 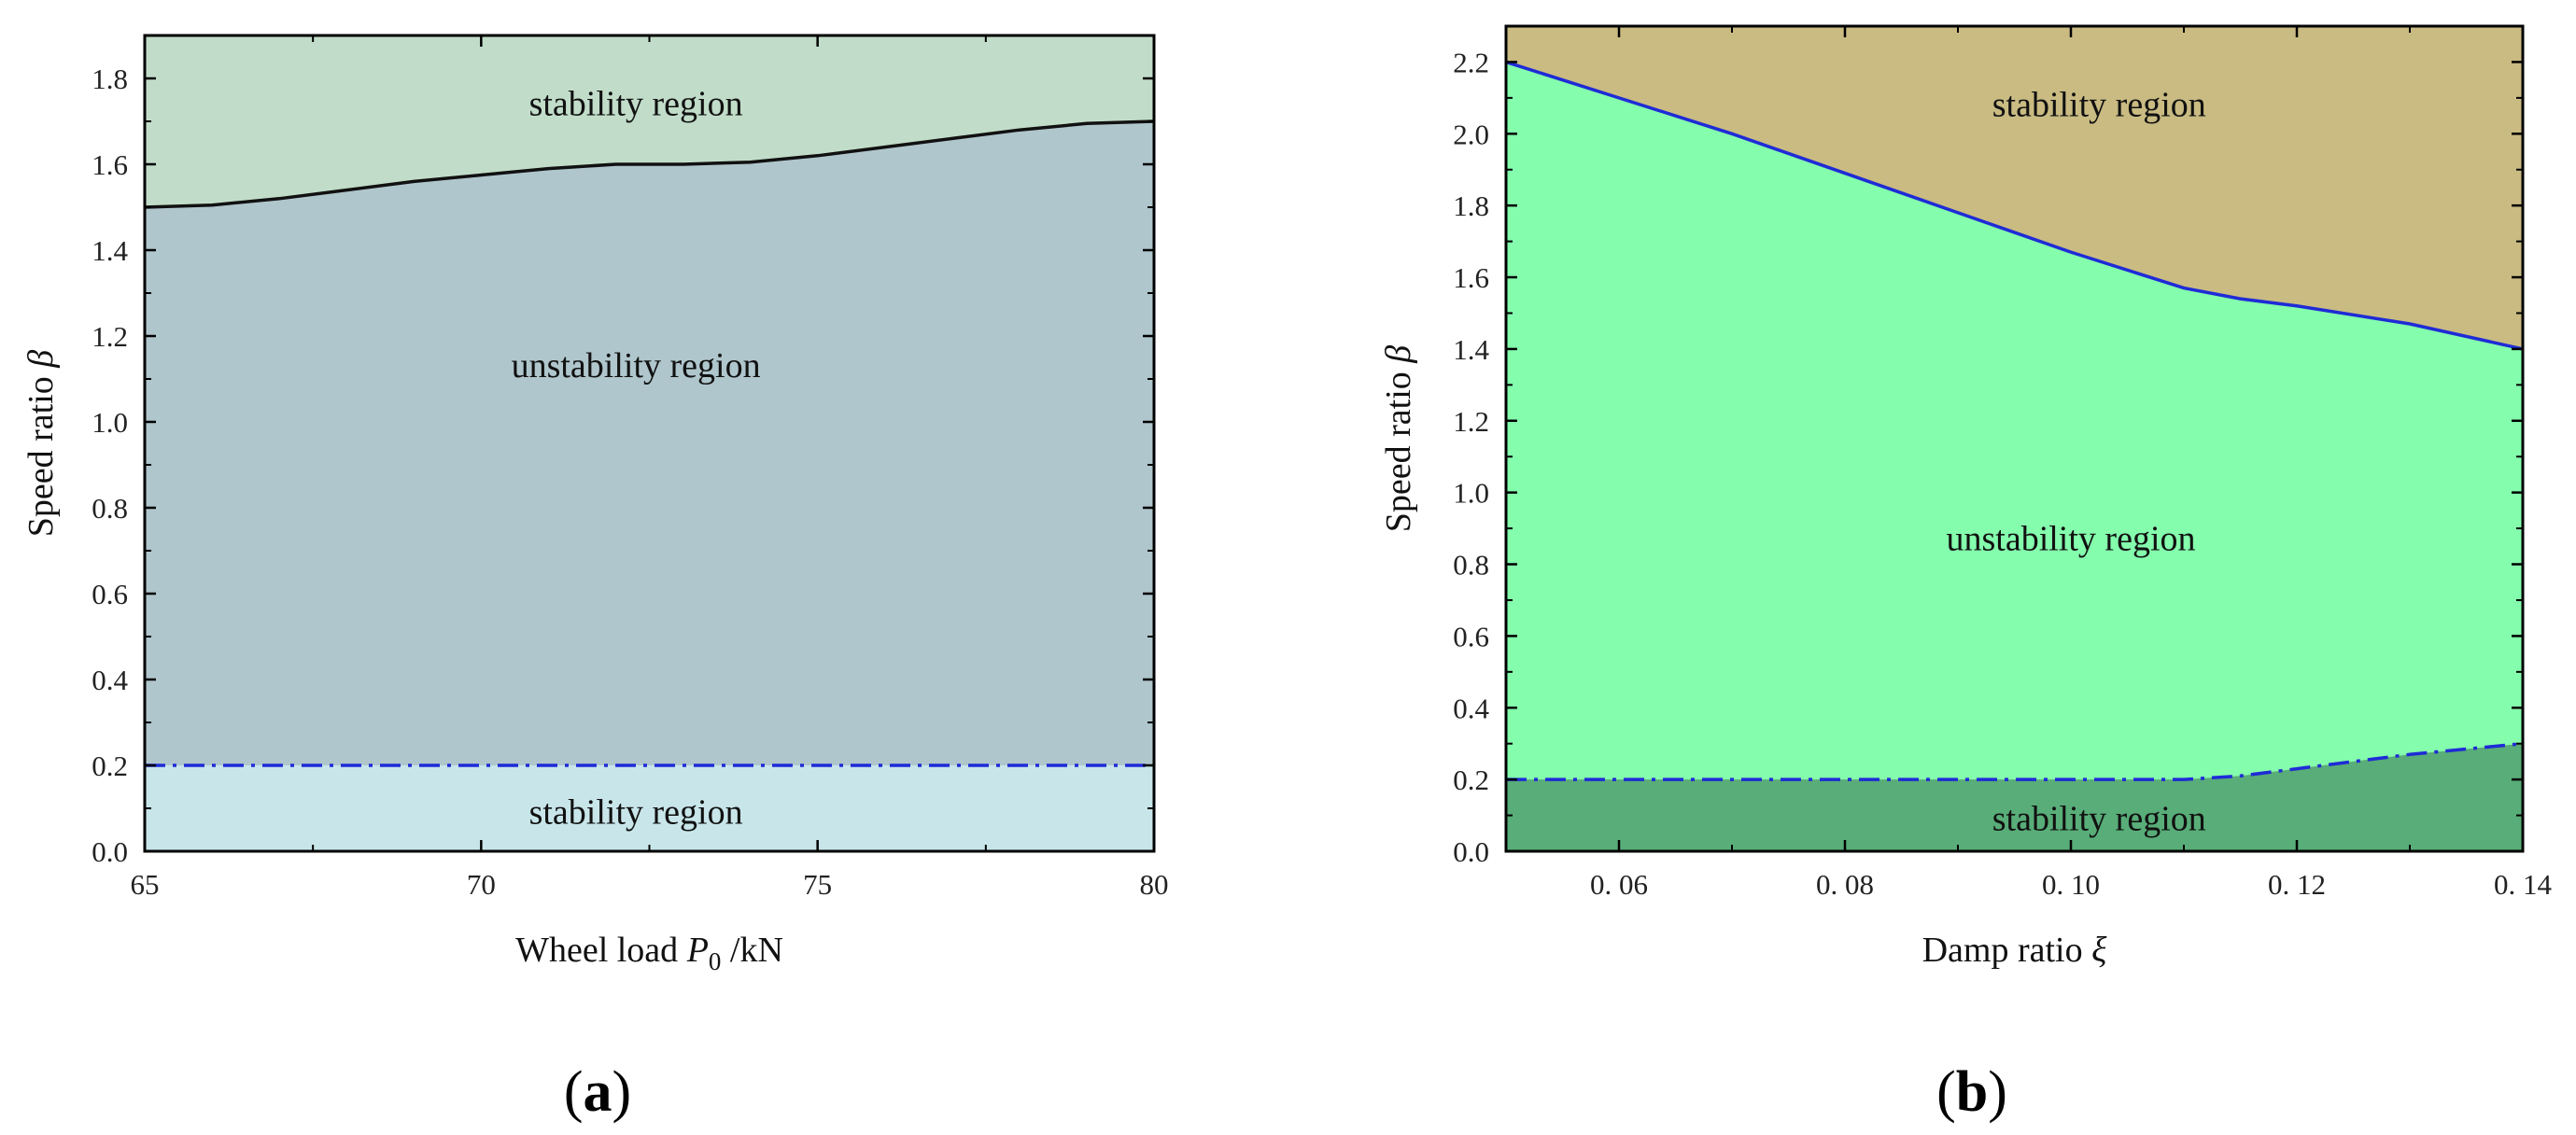 I want to click on x-axis-label: Wheel load P0 /kN, so click(x=649, y=953).